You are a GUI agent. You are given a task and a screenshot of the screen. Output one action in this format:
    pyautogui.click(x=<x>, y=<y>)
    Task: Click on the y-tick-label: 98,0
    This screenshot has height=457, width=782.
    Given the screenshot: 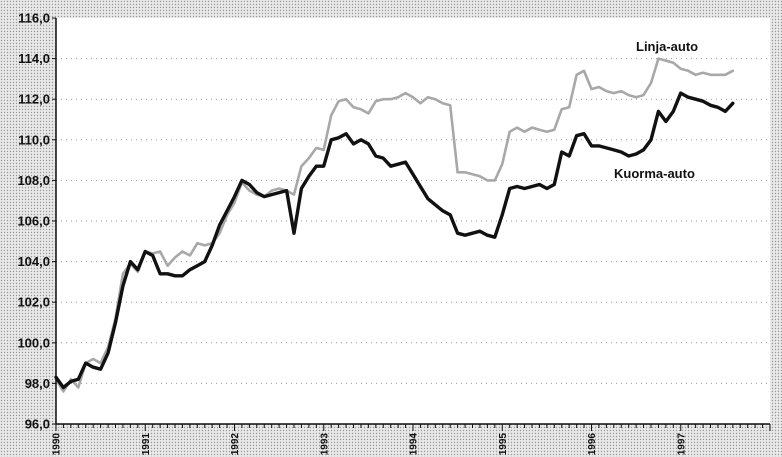 What is the action you would take?
    pyautogui.click(x=37, y=383)
    